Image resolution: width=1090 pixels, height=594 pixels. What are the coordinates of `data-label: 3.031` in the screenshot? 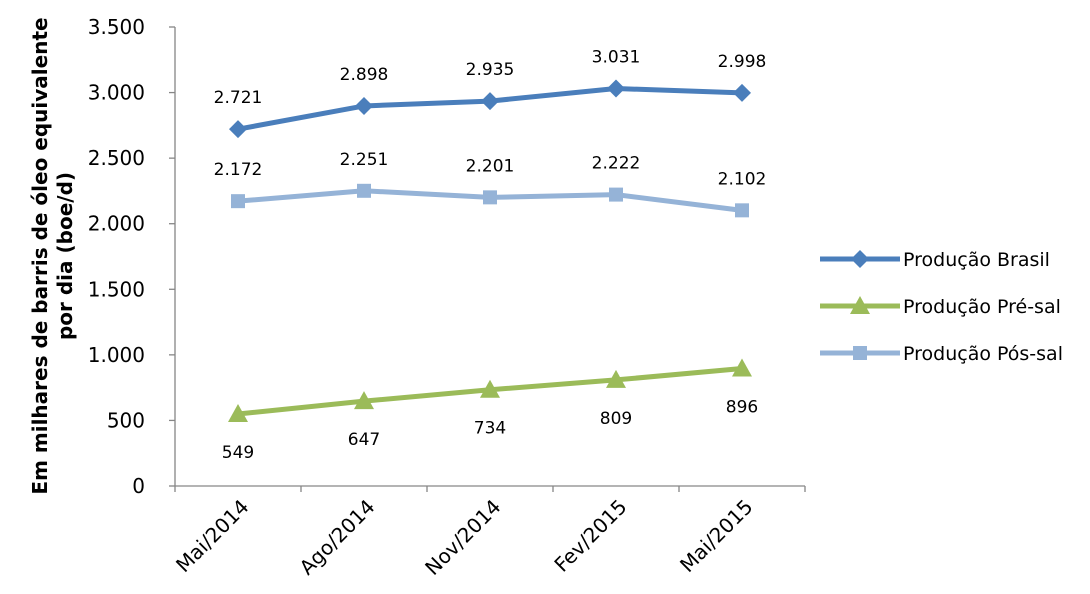 It's located at (616, 58).